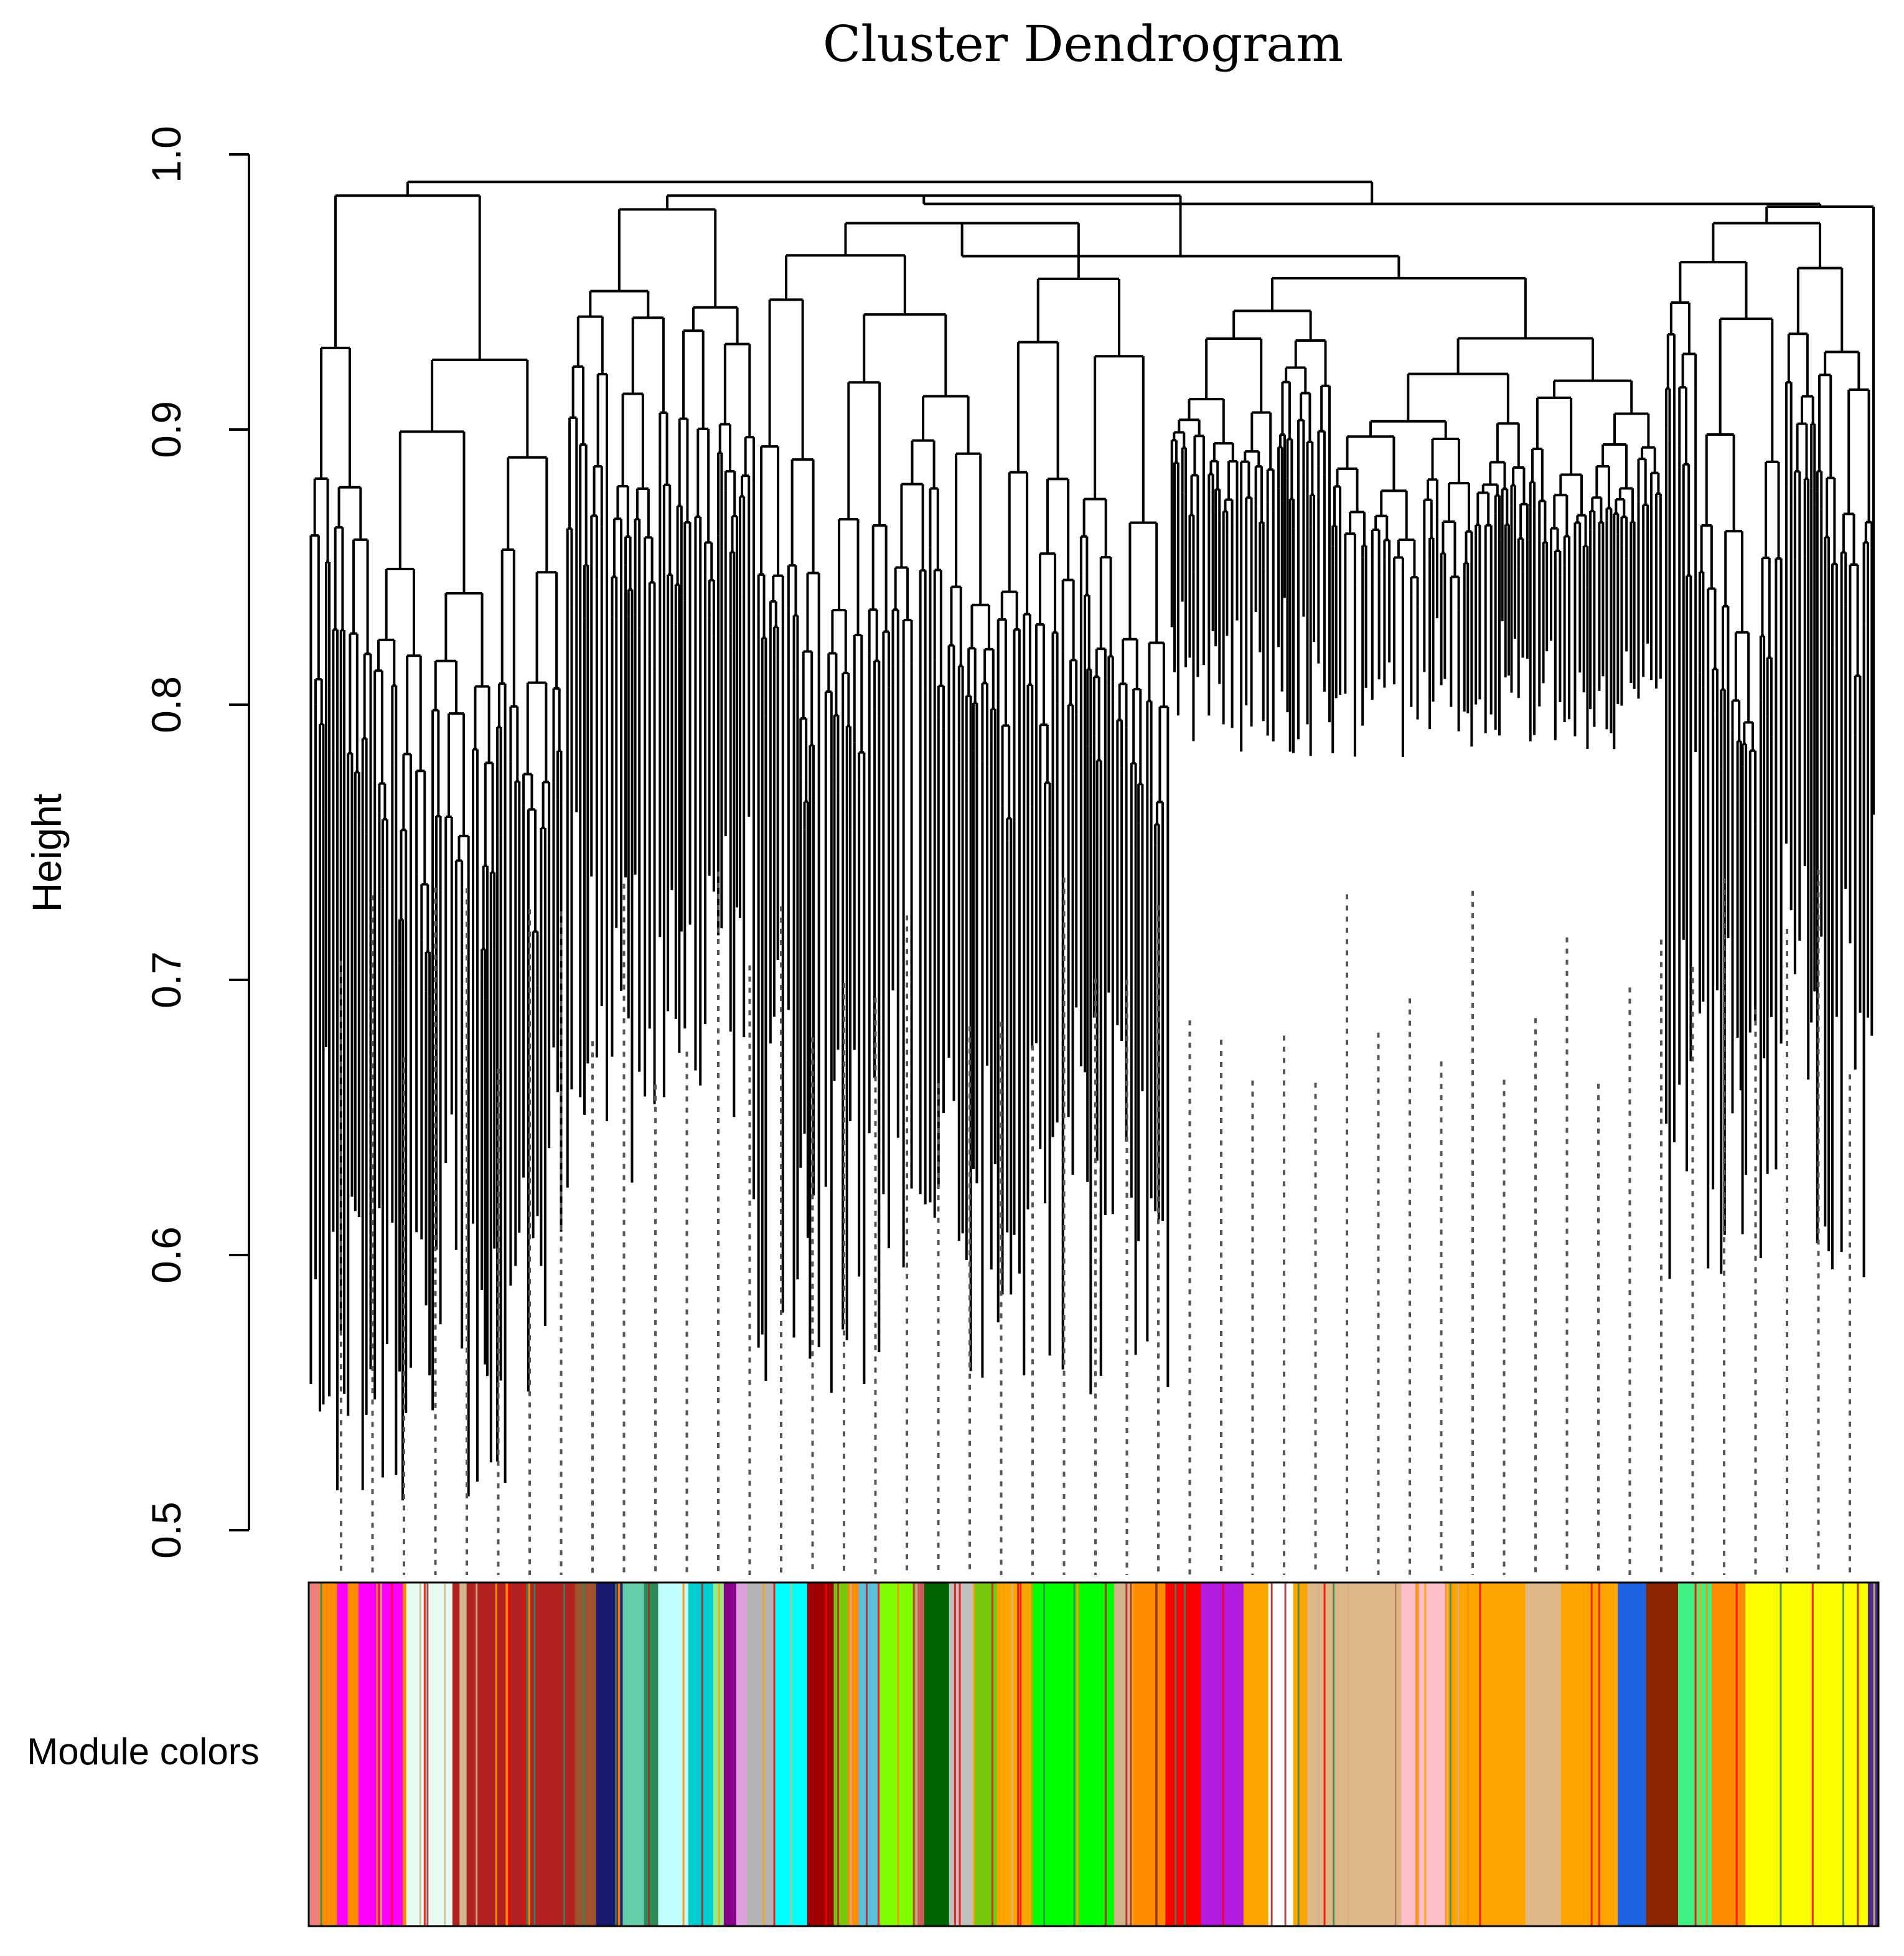  What do you see at coordinates (166, 154) in the screenshot?
I see `y-tick-label: 1.0` at bounding box center [166, 154].